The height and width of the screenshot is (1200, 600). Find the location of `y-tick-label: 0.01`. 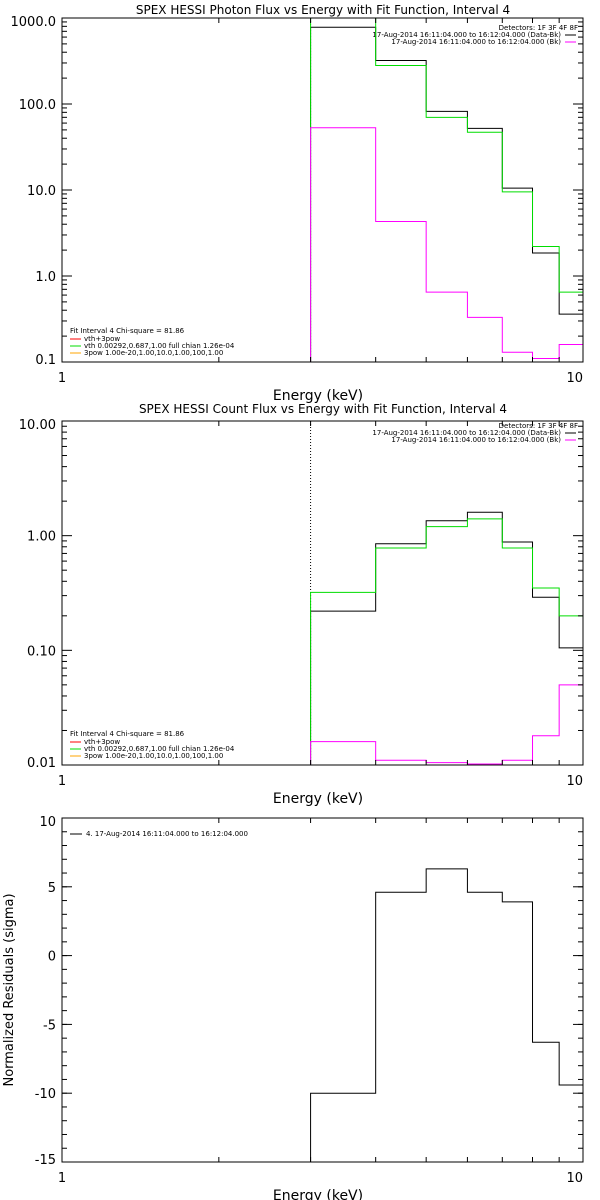

y-tick-label: 0.01 is located at coordinates (41, 763).